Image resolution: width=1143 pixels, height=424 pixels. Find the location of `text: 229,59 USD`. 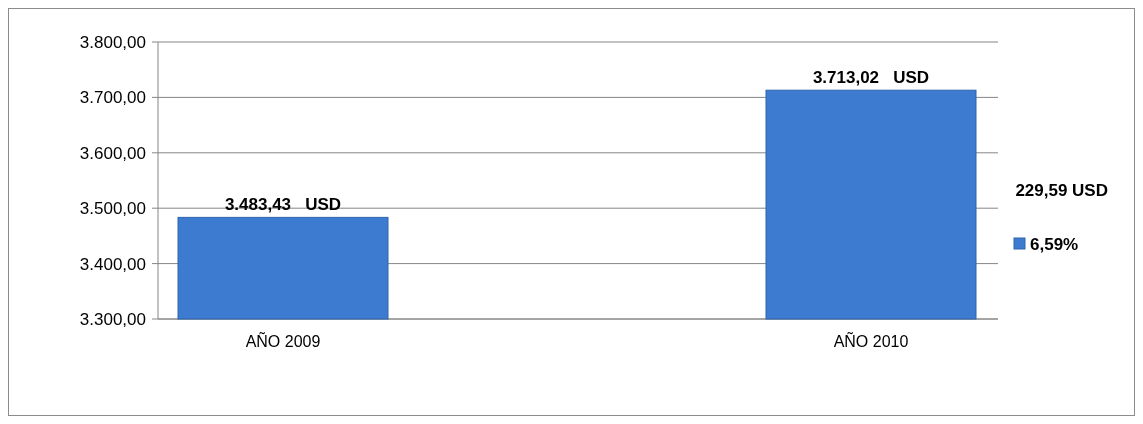

text: 229,59 USD is located at coordinates (1061, 190).